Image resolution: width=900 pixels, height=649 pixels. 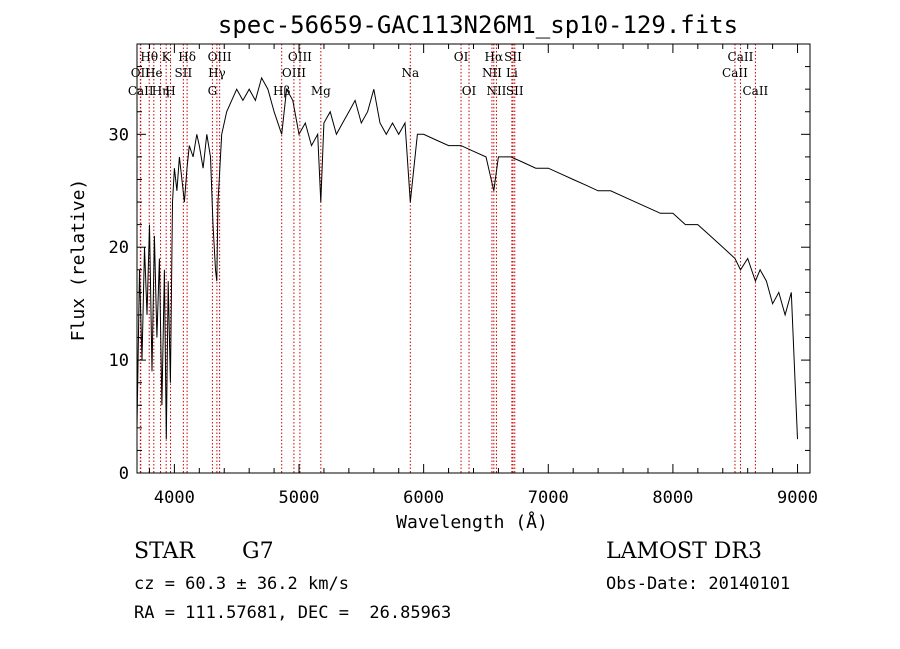 I want to click on x-tick-label-5: 9000, so click(x=797, y=498).